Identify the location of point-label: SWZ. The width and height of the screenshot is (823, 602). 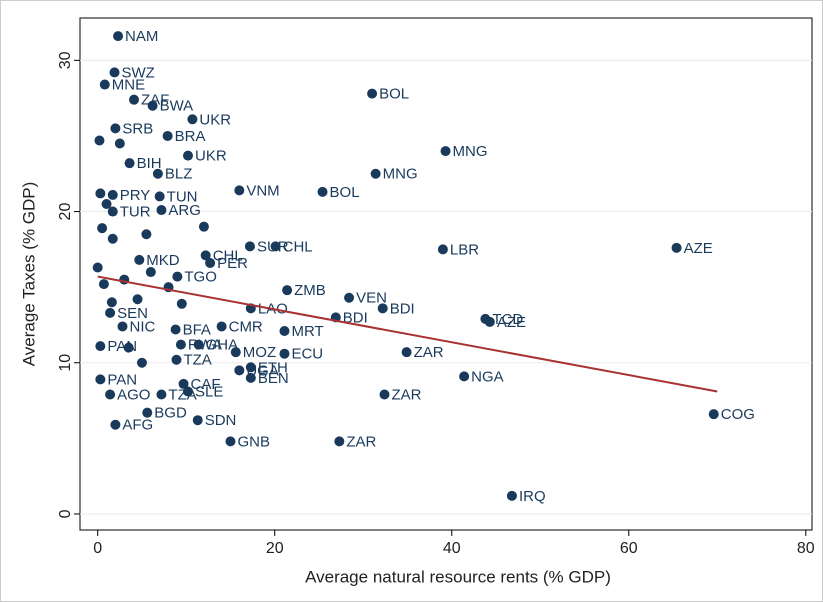
(138, 72).